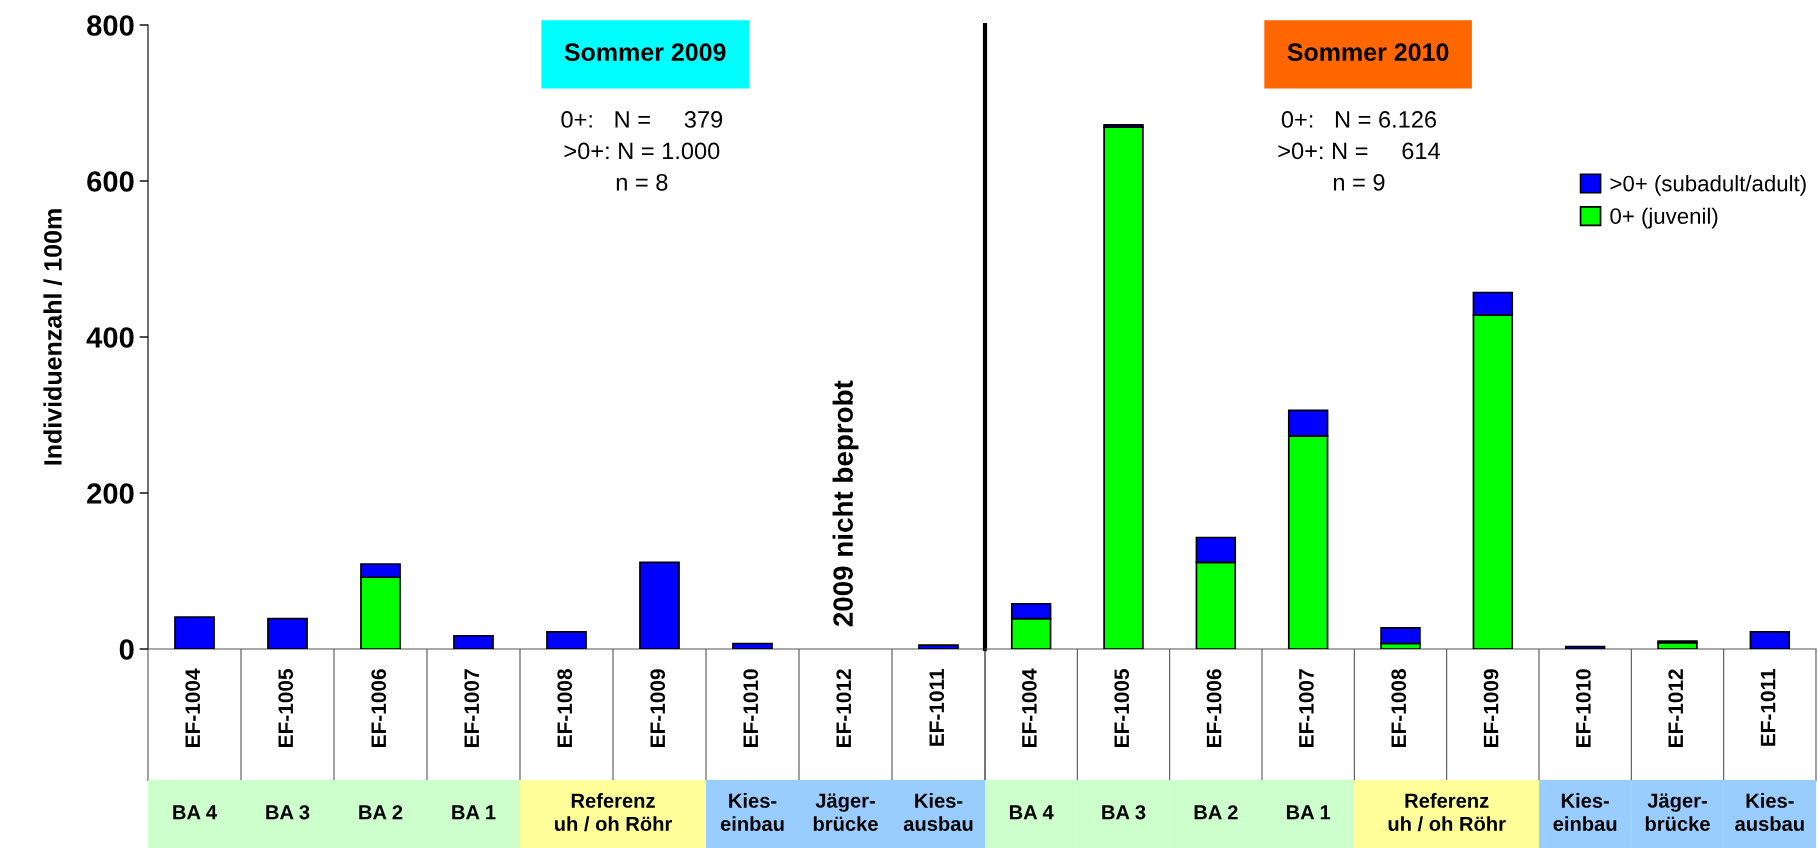  What do you see at coordinates (1359, 151) in the screenshot?
I see `text: 0+: N = 6.126 >0+: N = 614 n = 9` at bounding box center [1359, 151].